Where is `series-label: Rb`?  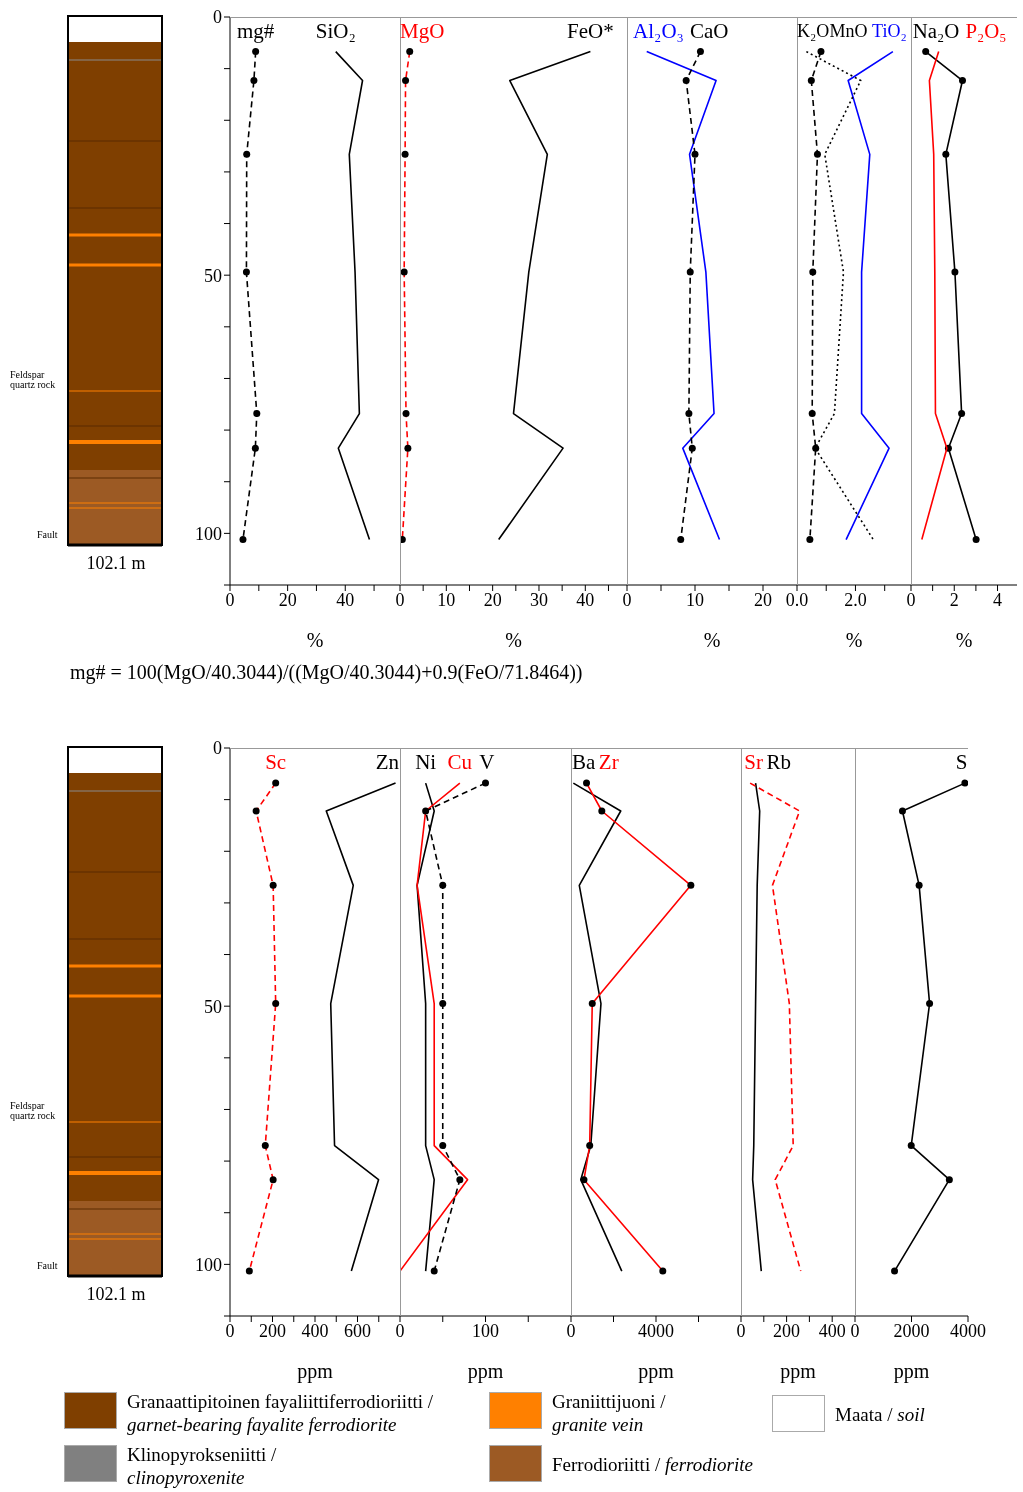 series-label: Rb is located at coordinates (779, 762).